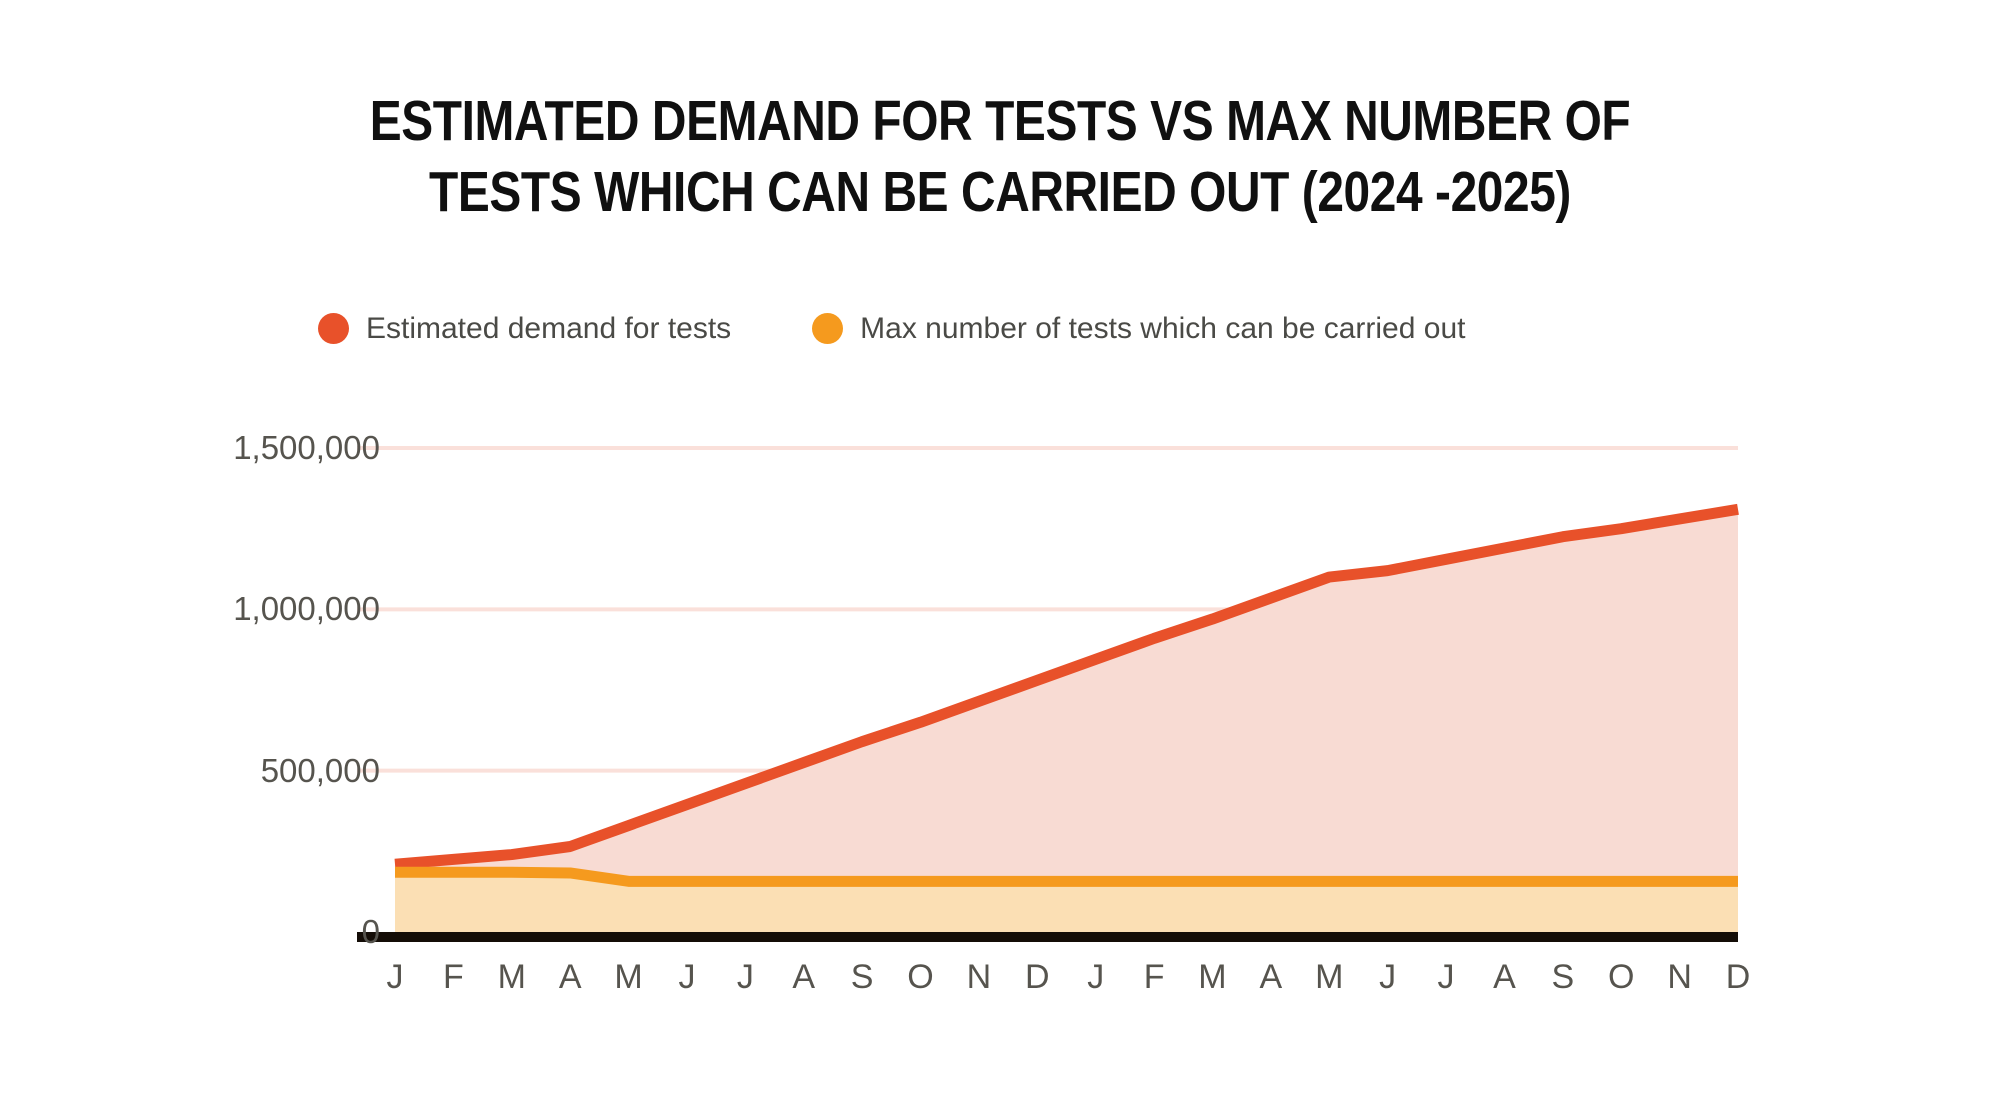 Image resolution: width=2000 pixels, height=1120 pixels. Describe the element at coordinates (370, 931) in the screenshot. I see `y-axis-tick-label: 0` at that location.